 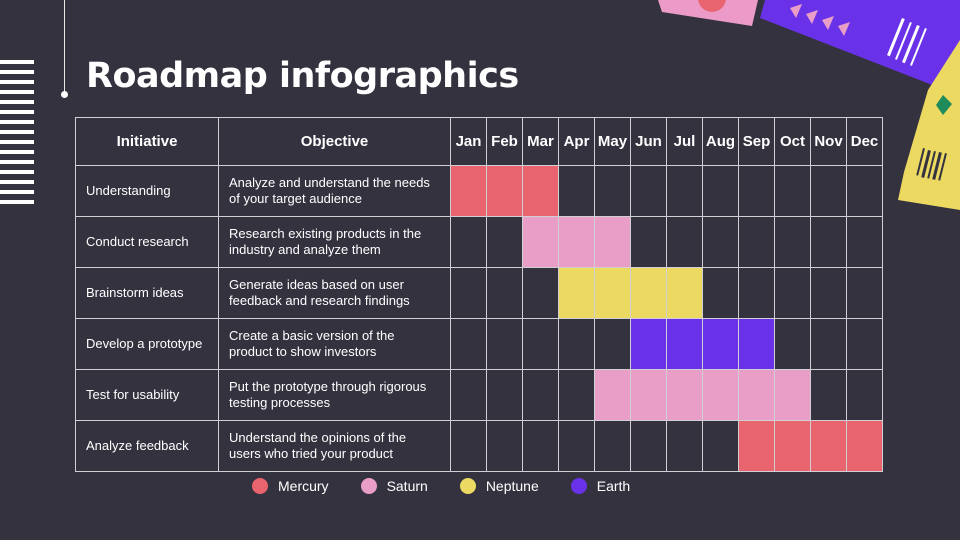 What do you see at coordinates (147, 191) in the screenshot?
I see `initiative-cell: Understanding` at bounding box center [147, 191].